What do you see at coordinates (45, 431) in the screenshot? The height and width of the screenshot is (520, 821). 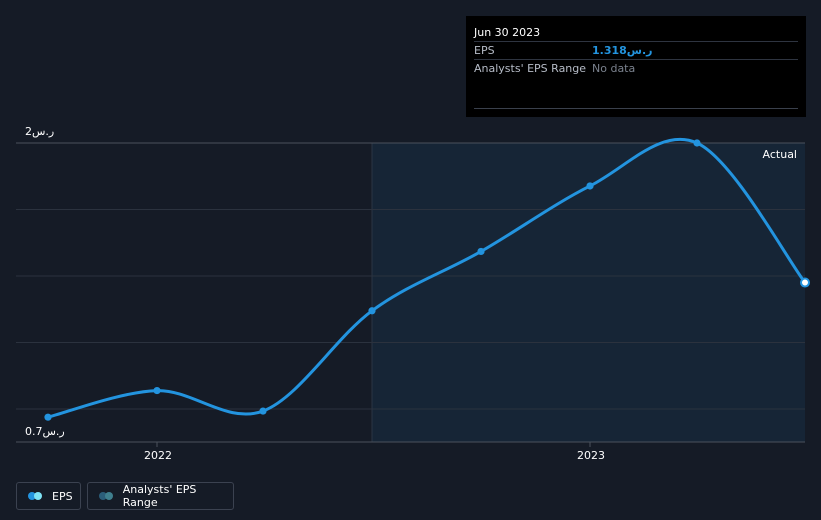 I see `y-tick-label-bottom: 0.7ر.س` at bounding box center [45, 431].